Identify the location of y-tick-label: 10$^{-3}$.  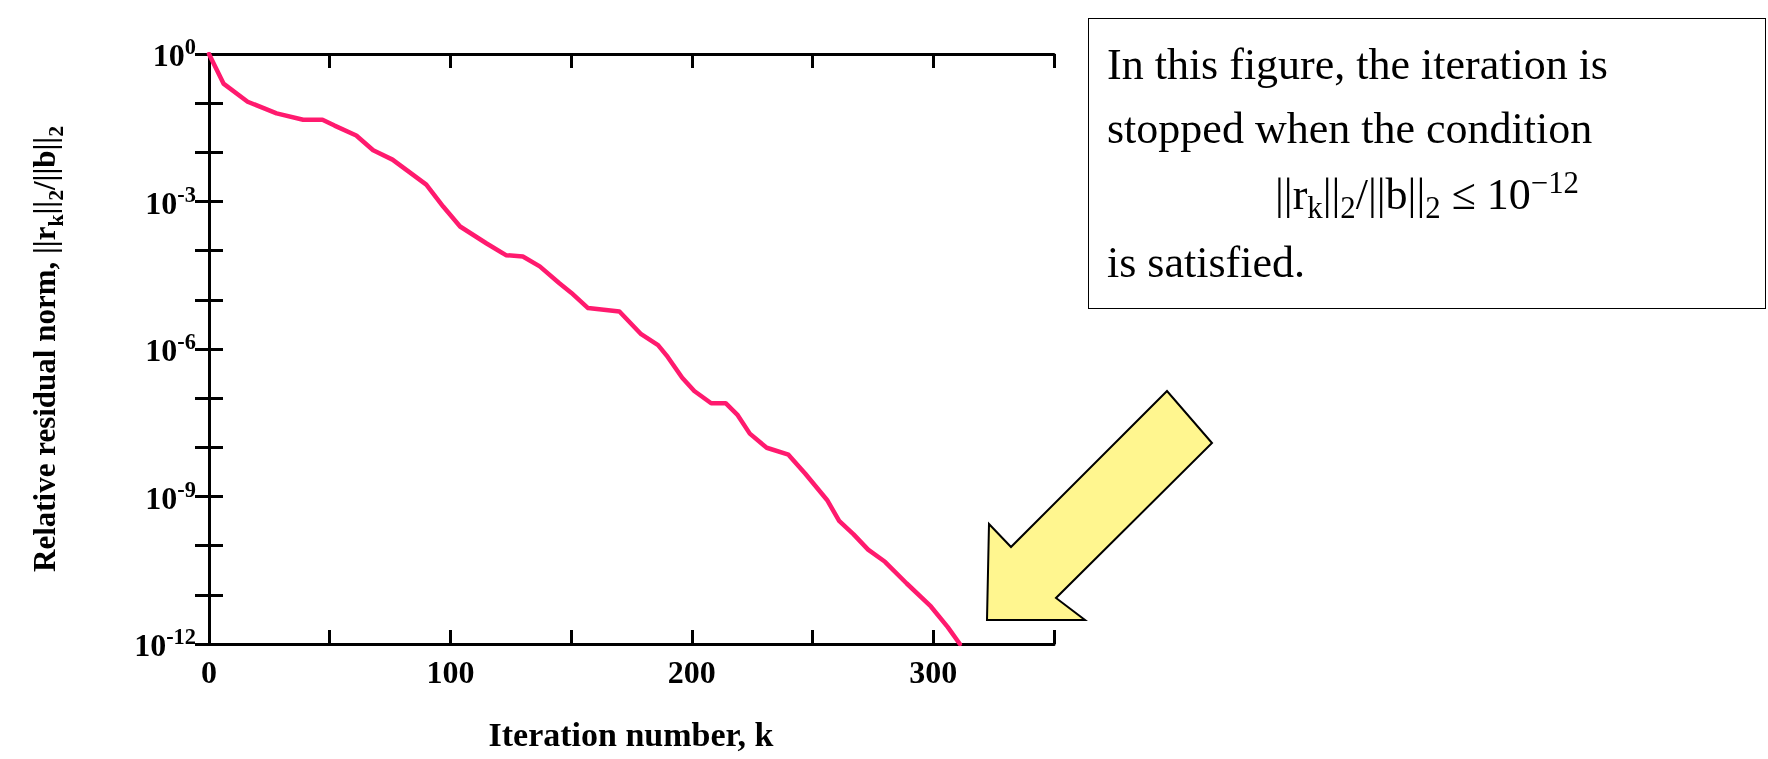
(170, 201).